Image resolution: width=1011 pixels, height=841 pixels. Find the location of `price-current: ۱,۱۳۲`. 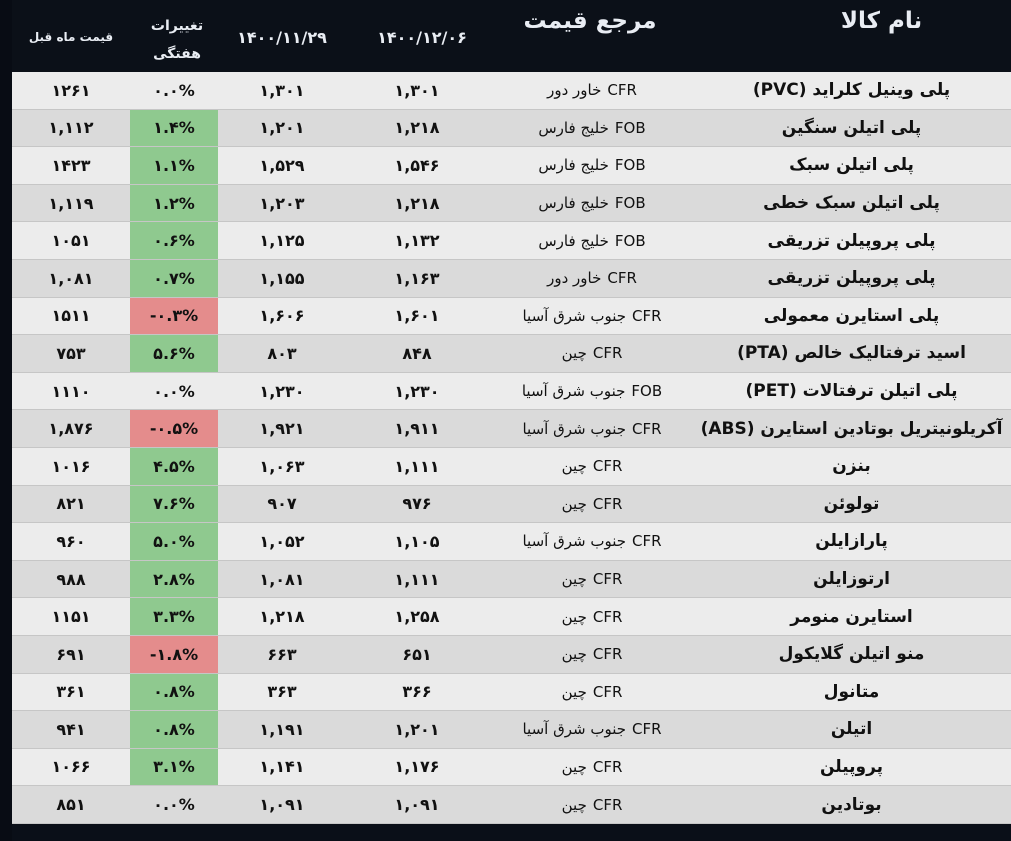

price-current: ۱,۱۳۲ is located at coordinates (417, 241).